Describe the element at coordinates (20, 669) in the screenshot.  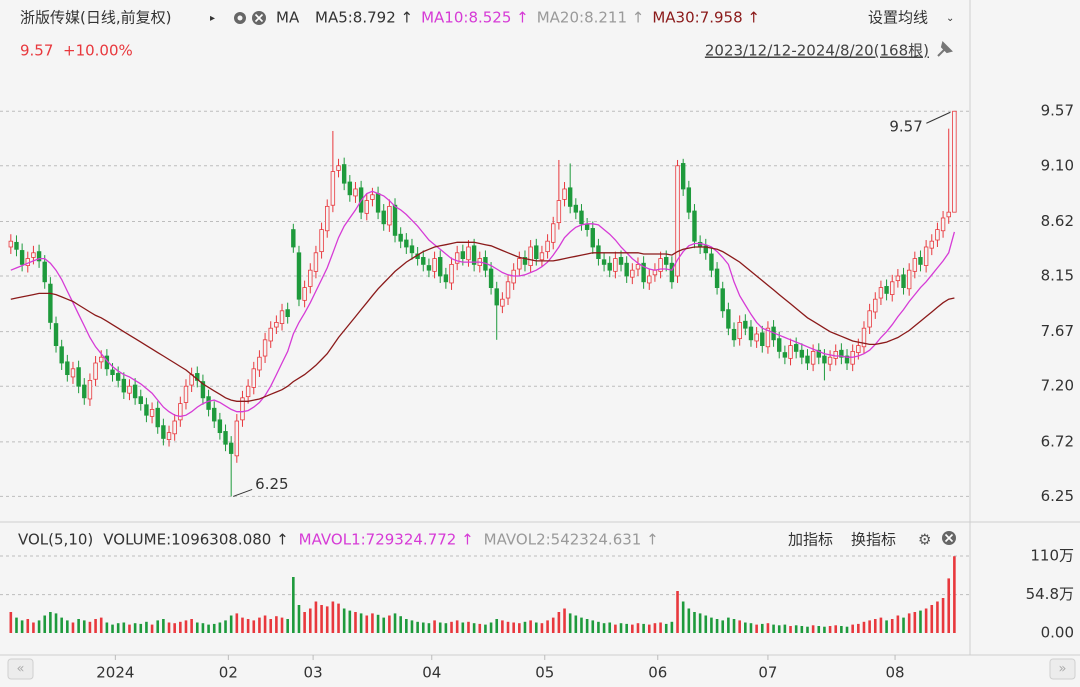
I see `scroll-left: «` at that location.